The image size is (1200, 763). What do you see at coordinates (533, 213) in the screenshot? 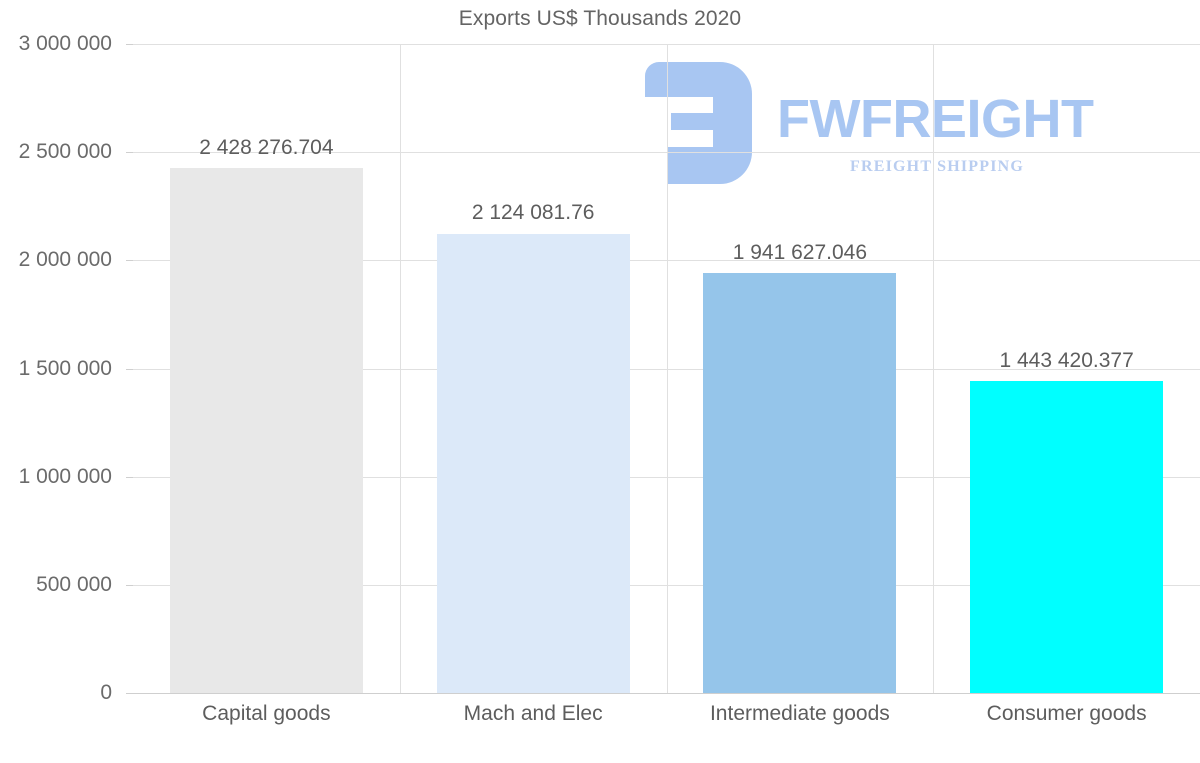
I see `bar-value-label: 2 124 081.76` at bounding box center [533, 213].